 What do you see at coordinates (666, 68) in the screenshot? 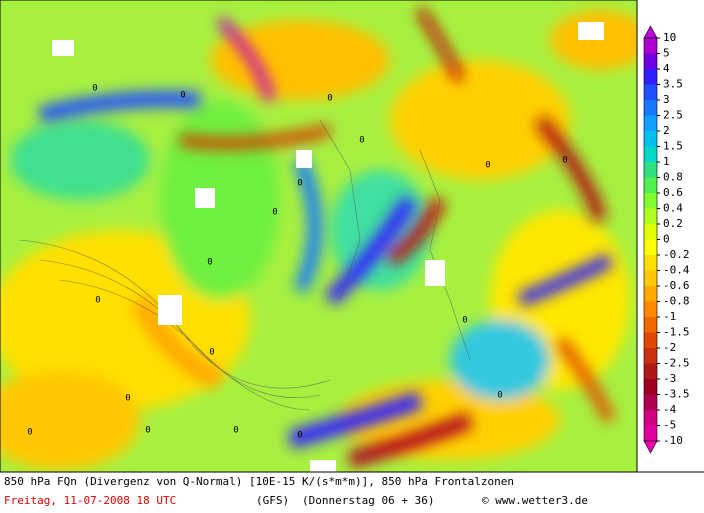
I see `colorbar-label: 4` at bounding box center [666, 68].